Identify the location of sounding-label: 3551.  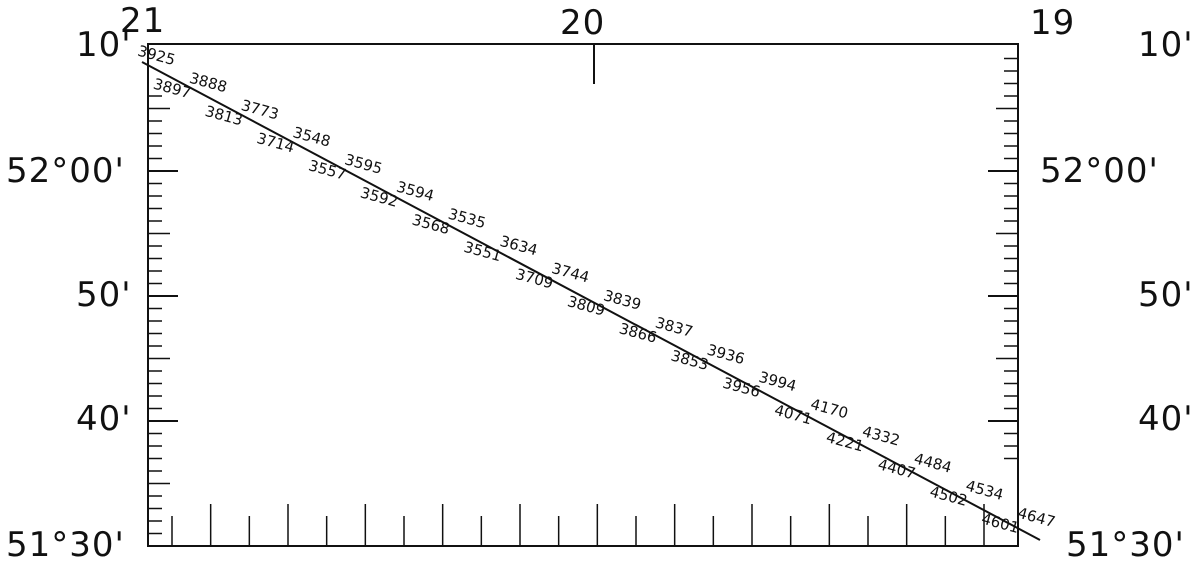
(483, 251).